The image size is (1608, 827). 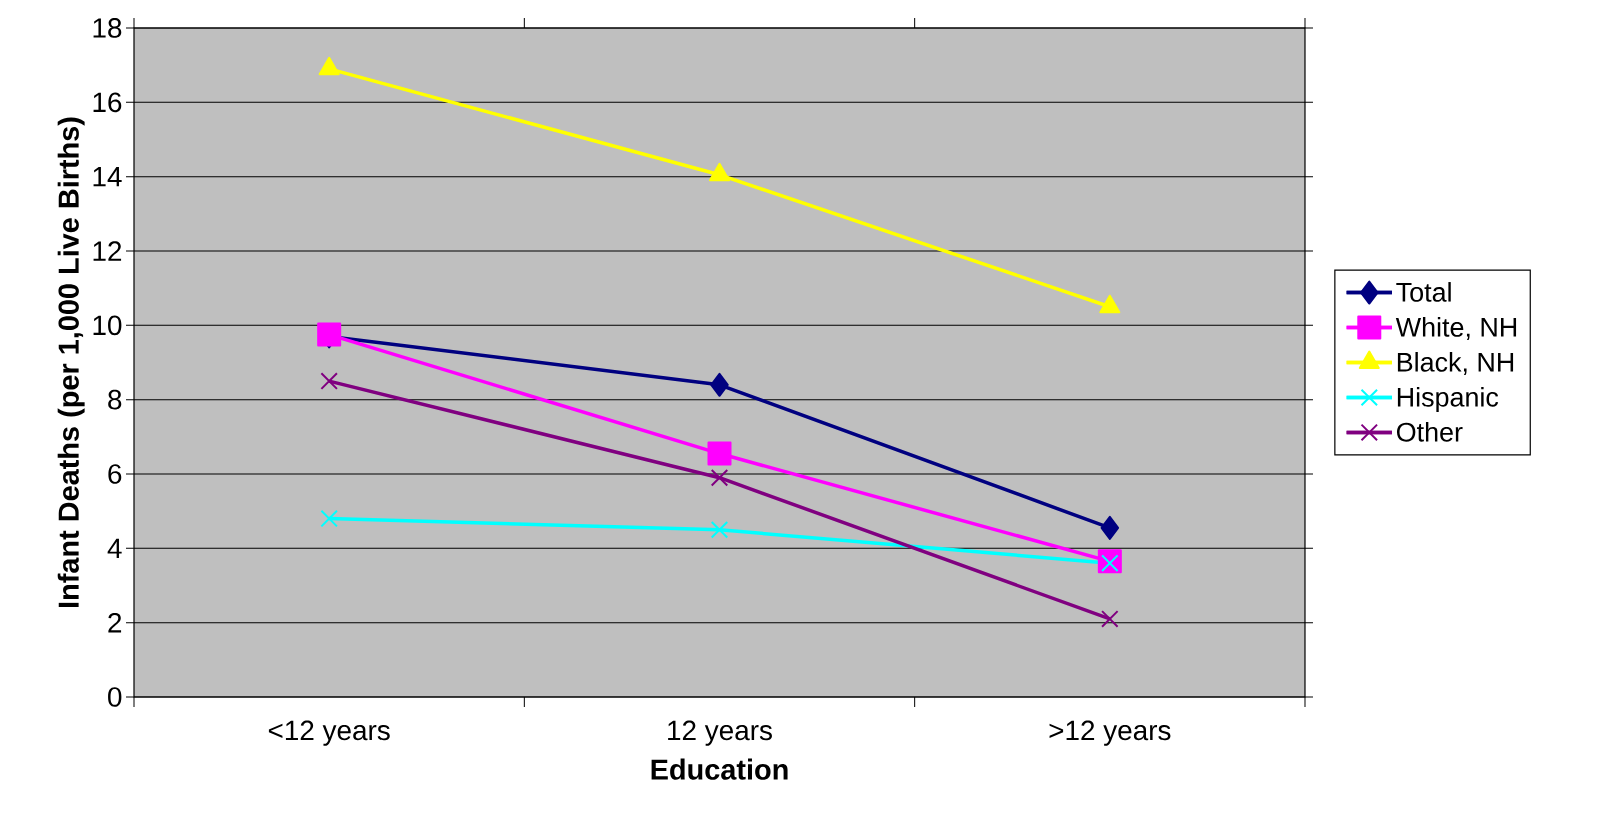 What do you see at coordinates (1455, 363) in the screenshot?
I see `legend-label: Black, NH` at bounding box center [1455, 363].